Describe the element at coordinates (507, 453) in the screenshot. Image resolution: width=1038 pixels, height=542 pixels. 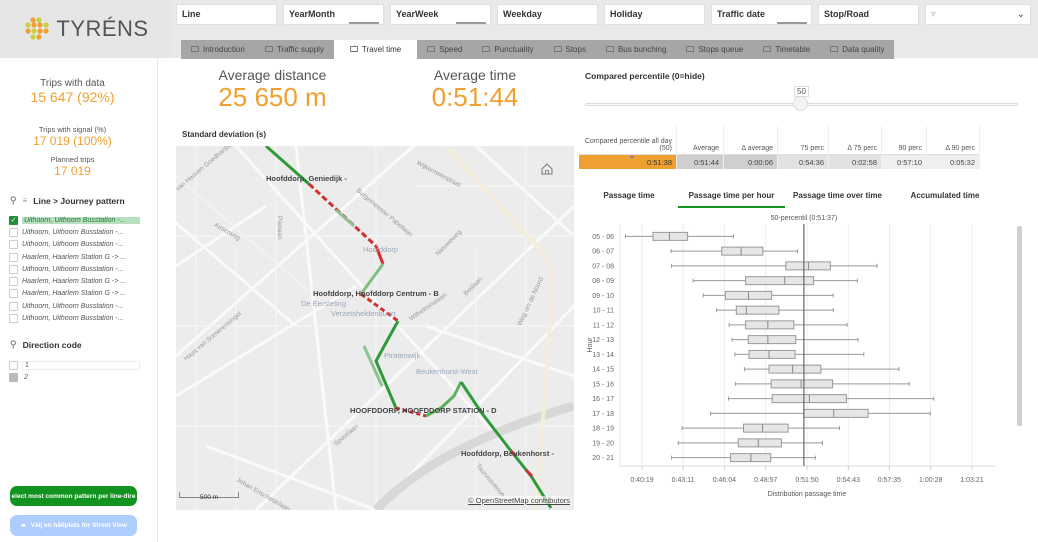
I see `svg-text: Hoofddorp, Beukenhorst -` at that location.